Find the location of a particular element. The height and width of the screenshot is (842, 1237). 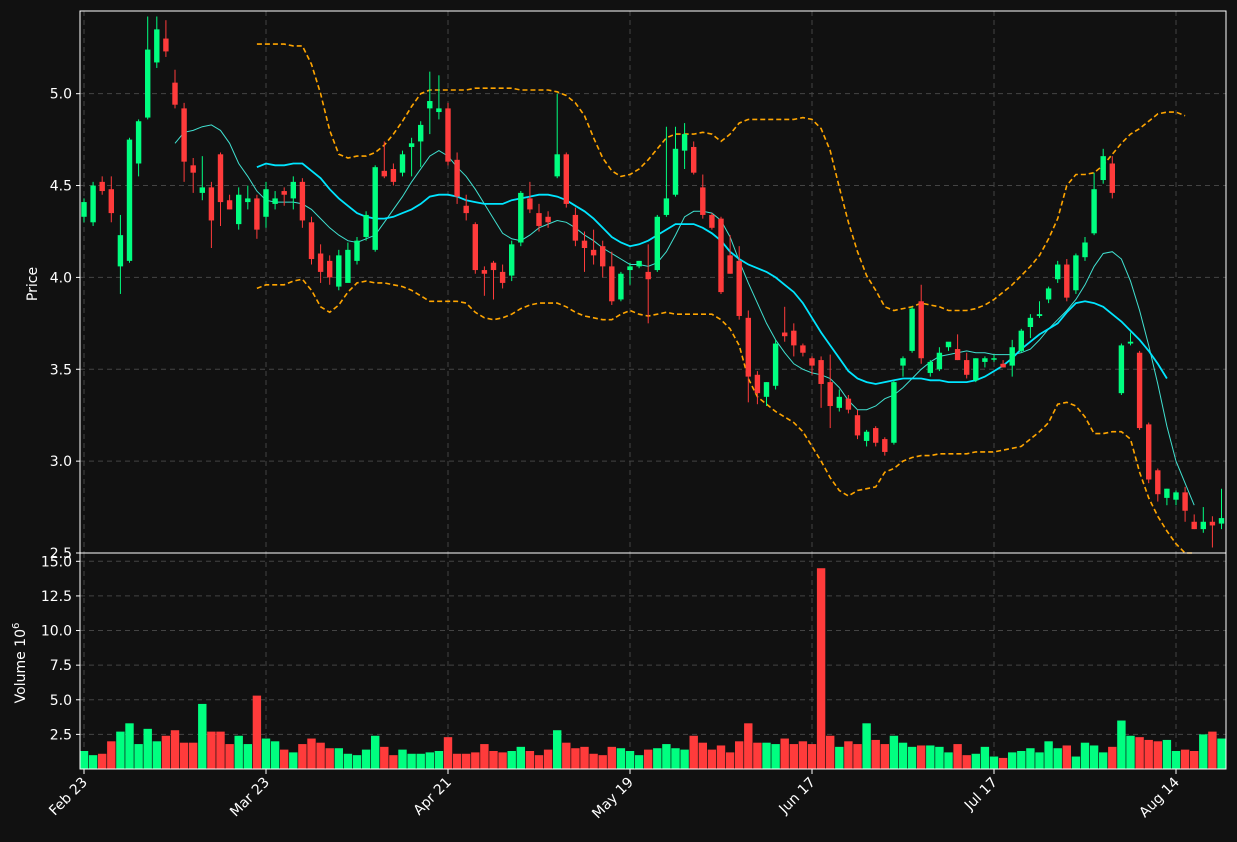

price-y-ticks: 2.5 3.0 3.5 4.0 4.5 5.0 is located at coordinates (65, 324).